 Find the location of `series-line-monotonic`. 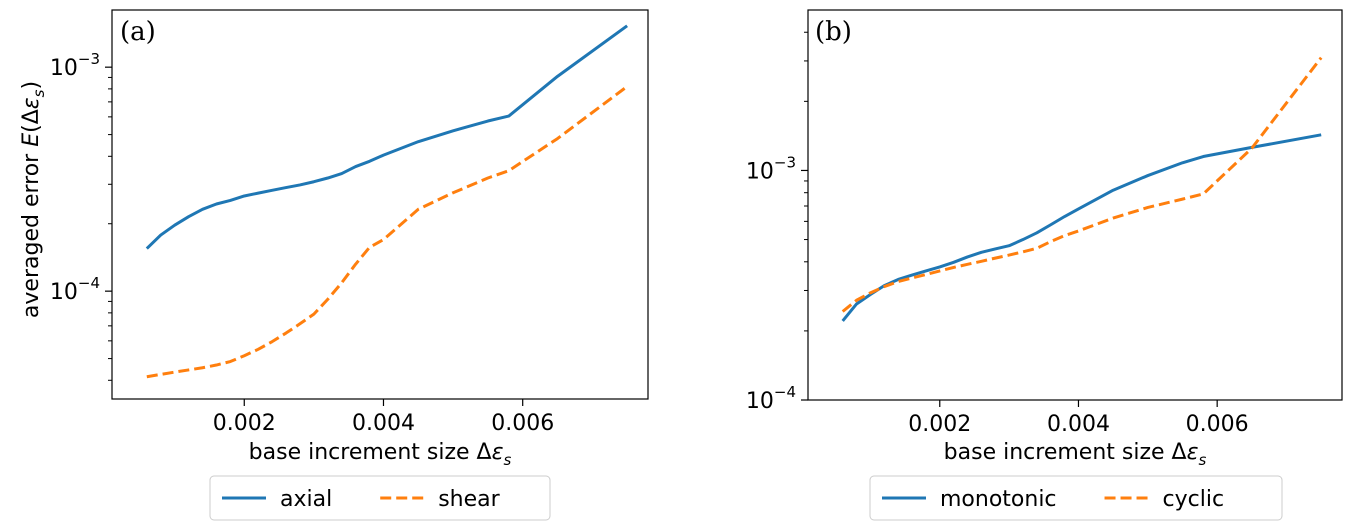

series-line-monotonic is located at coordinates (1081, 227).